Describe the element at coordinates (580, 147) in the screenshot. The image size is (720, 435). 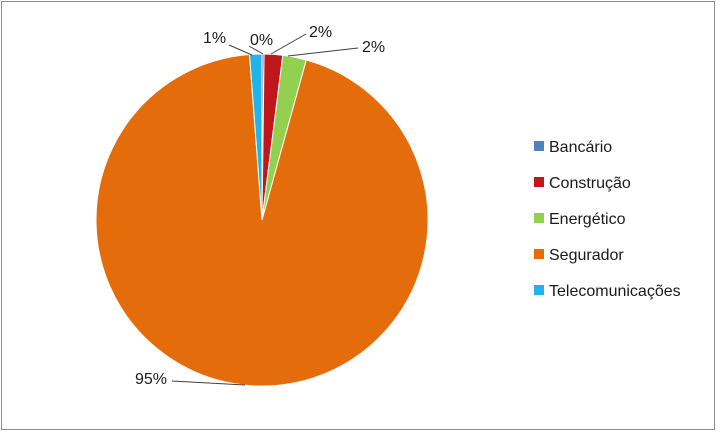
I see `legend-label-0: Bancário` at that location.